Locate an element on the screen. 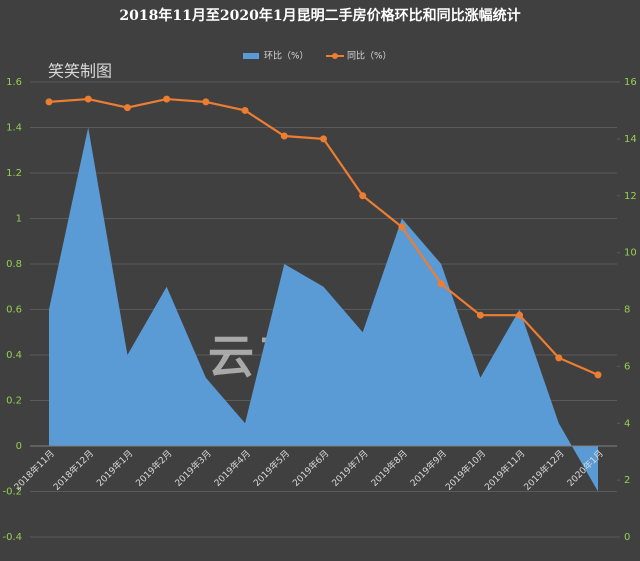 The width and height of the screenshot is (640, 561). y2-tick-label: 16 is located at coordinates (630, 82).